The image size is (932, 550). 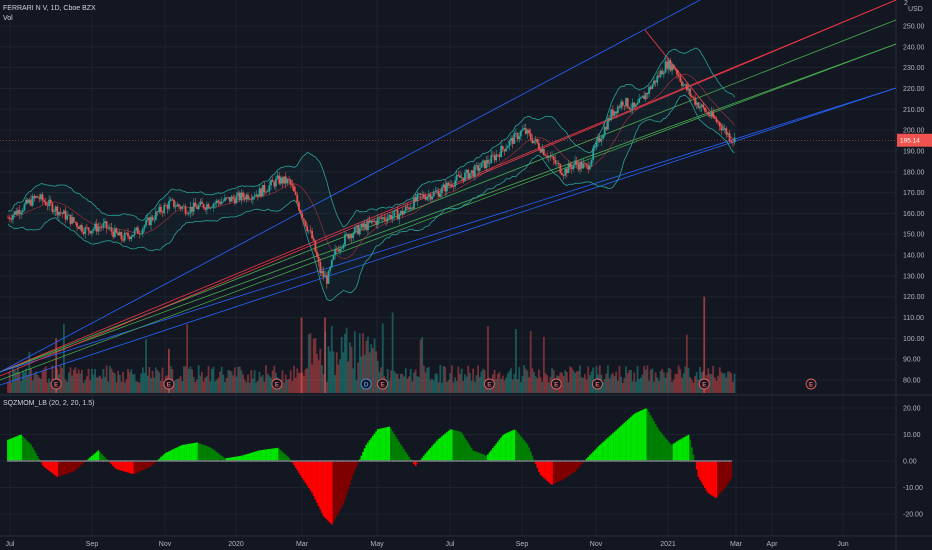 I want to click on event-marker-dividend: D, so click(x=366, y=384).